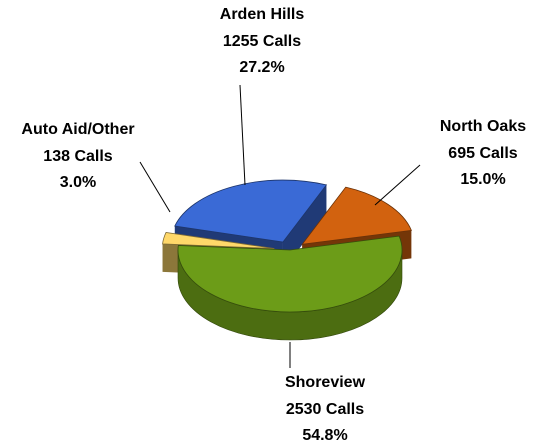  Describe the element at coordinates (77, 129) in the screenshot. I see `slice-label: Auto Aid/Other` at that location.